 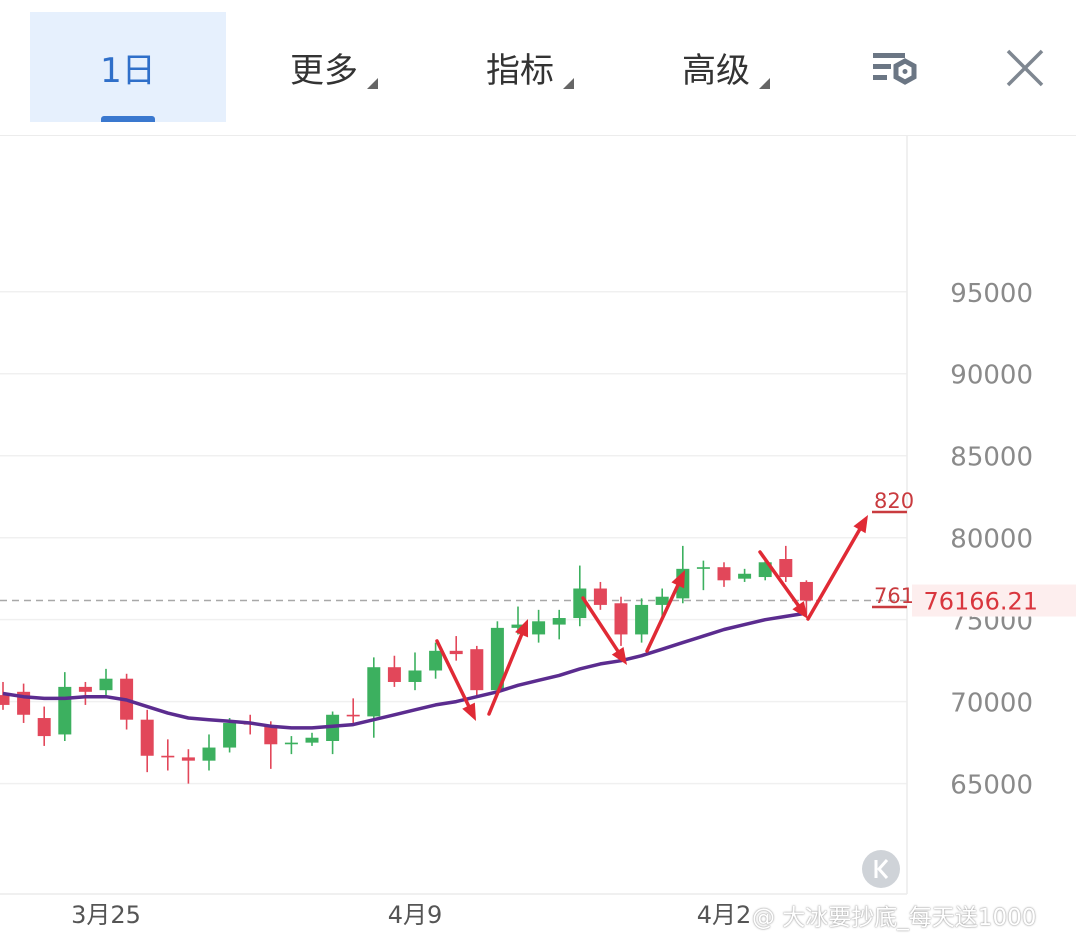 I want to click on price-tag-label: 820, so click(x=894, y=501).